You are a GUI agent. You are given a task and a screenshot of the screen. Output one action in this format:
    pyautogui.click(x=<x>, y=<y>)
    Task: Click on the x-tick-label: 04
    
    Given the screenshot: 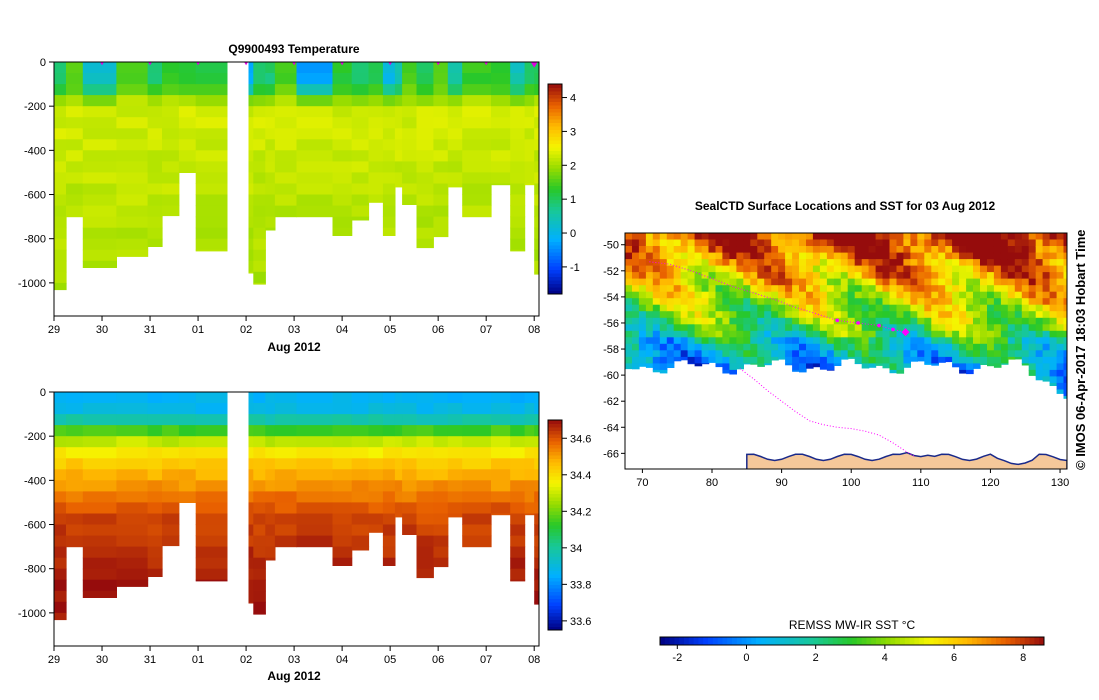 What is the action you would take?
    pyautogui.click(x=342, y=660)
    